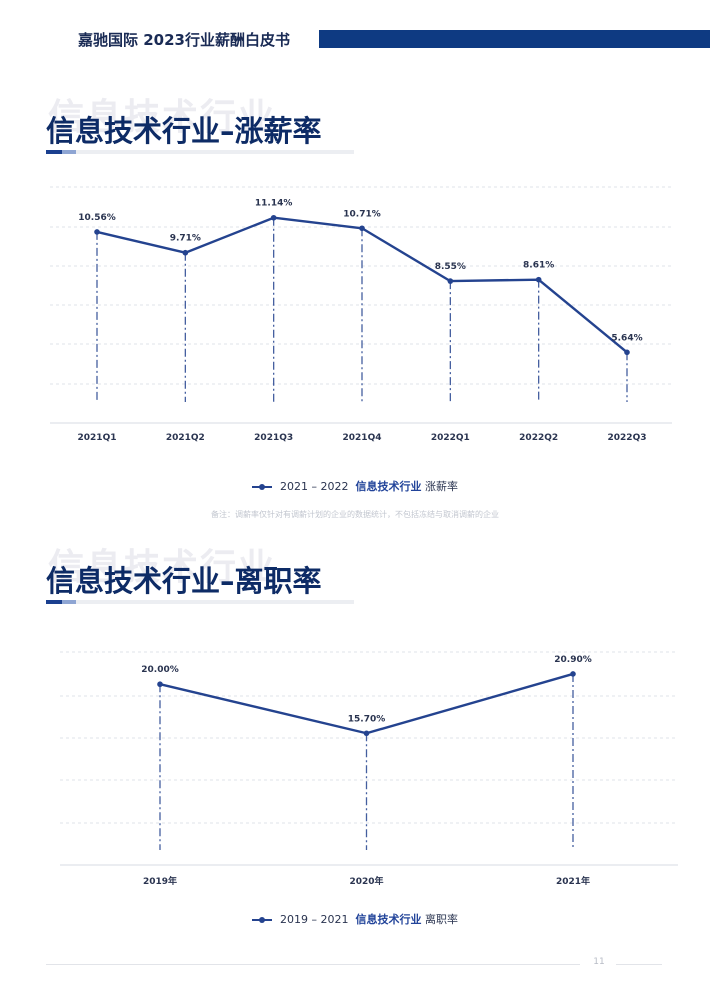  I want to click on raise-chart-legend: 2021 – 2022 信息技术行业 涨薪率, so click(355, 486).